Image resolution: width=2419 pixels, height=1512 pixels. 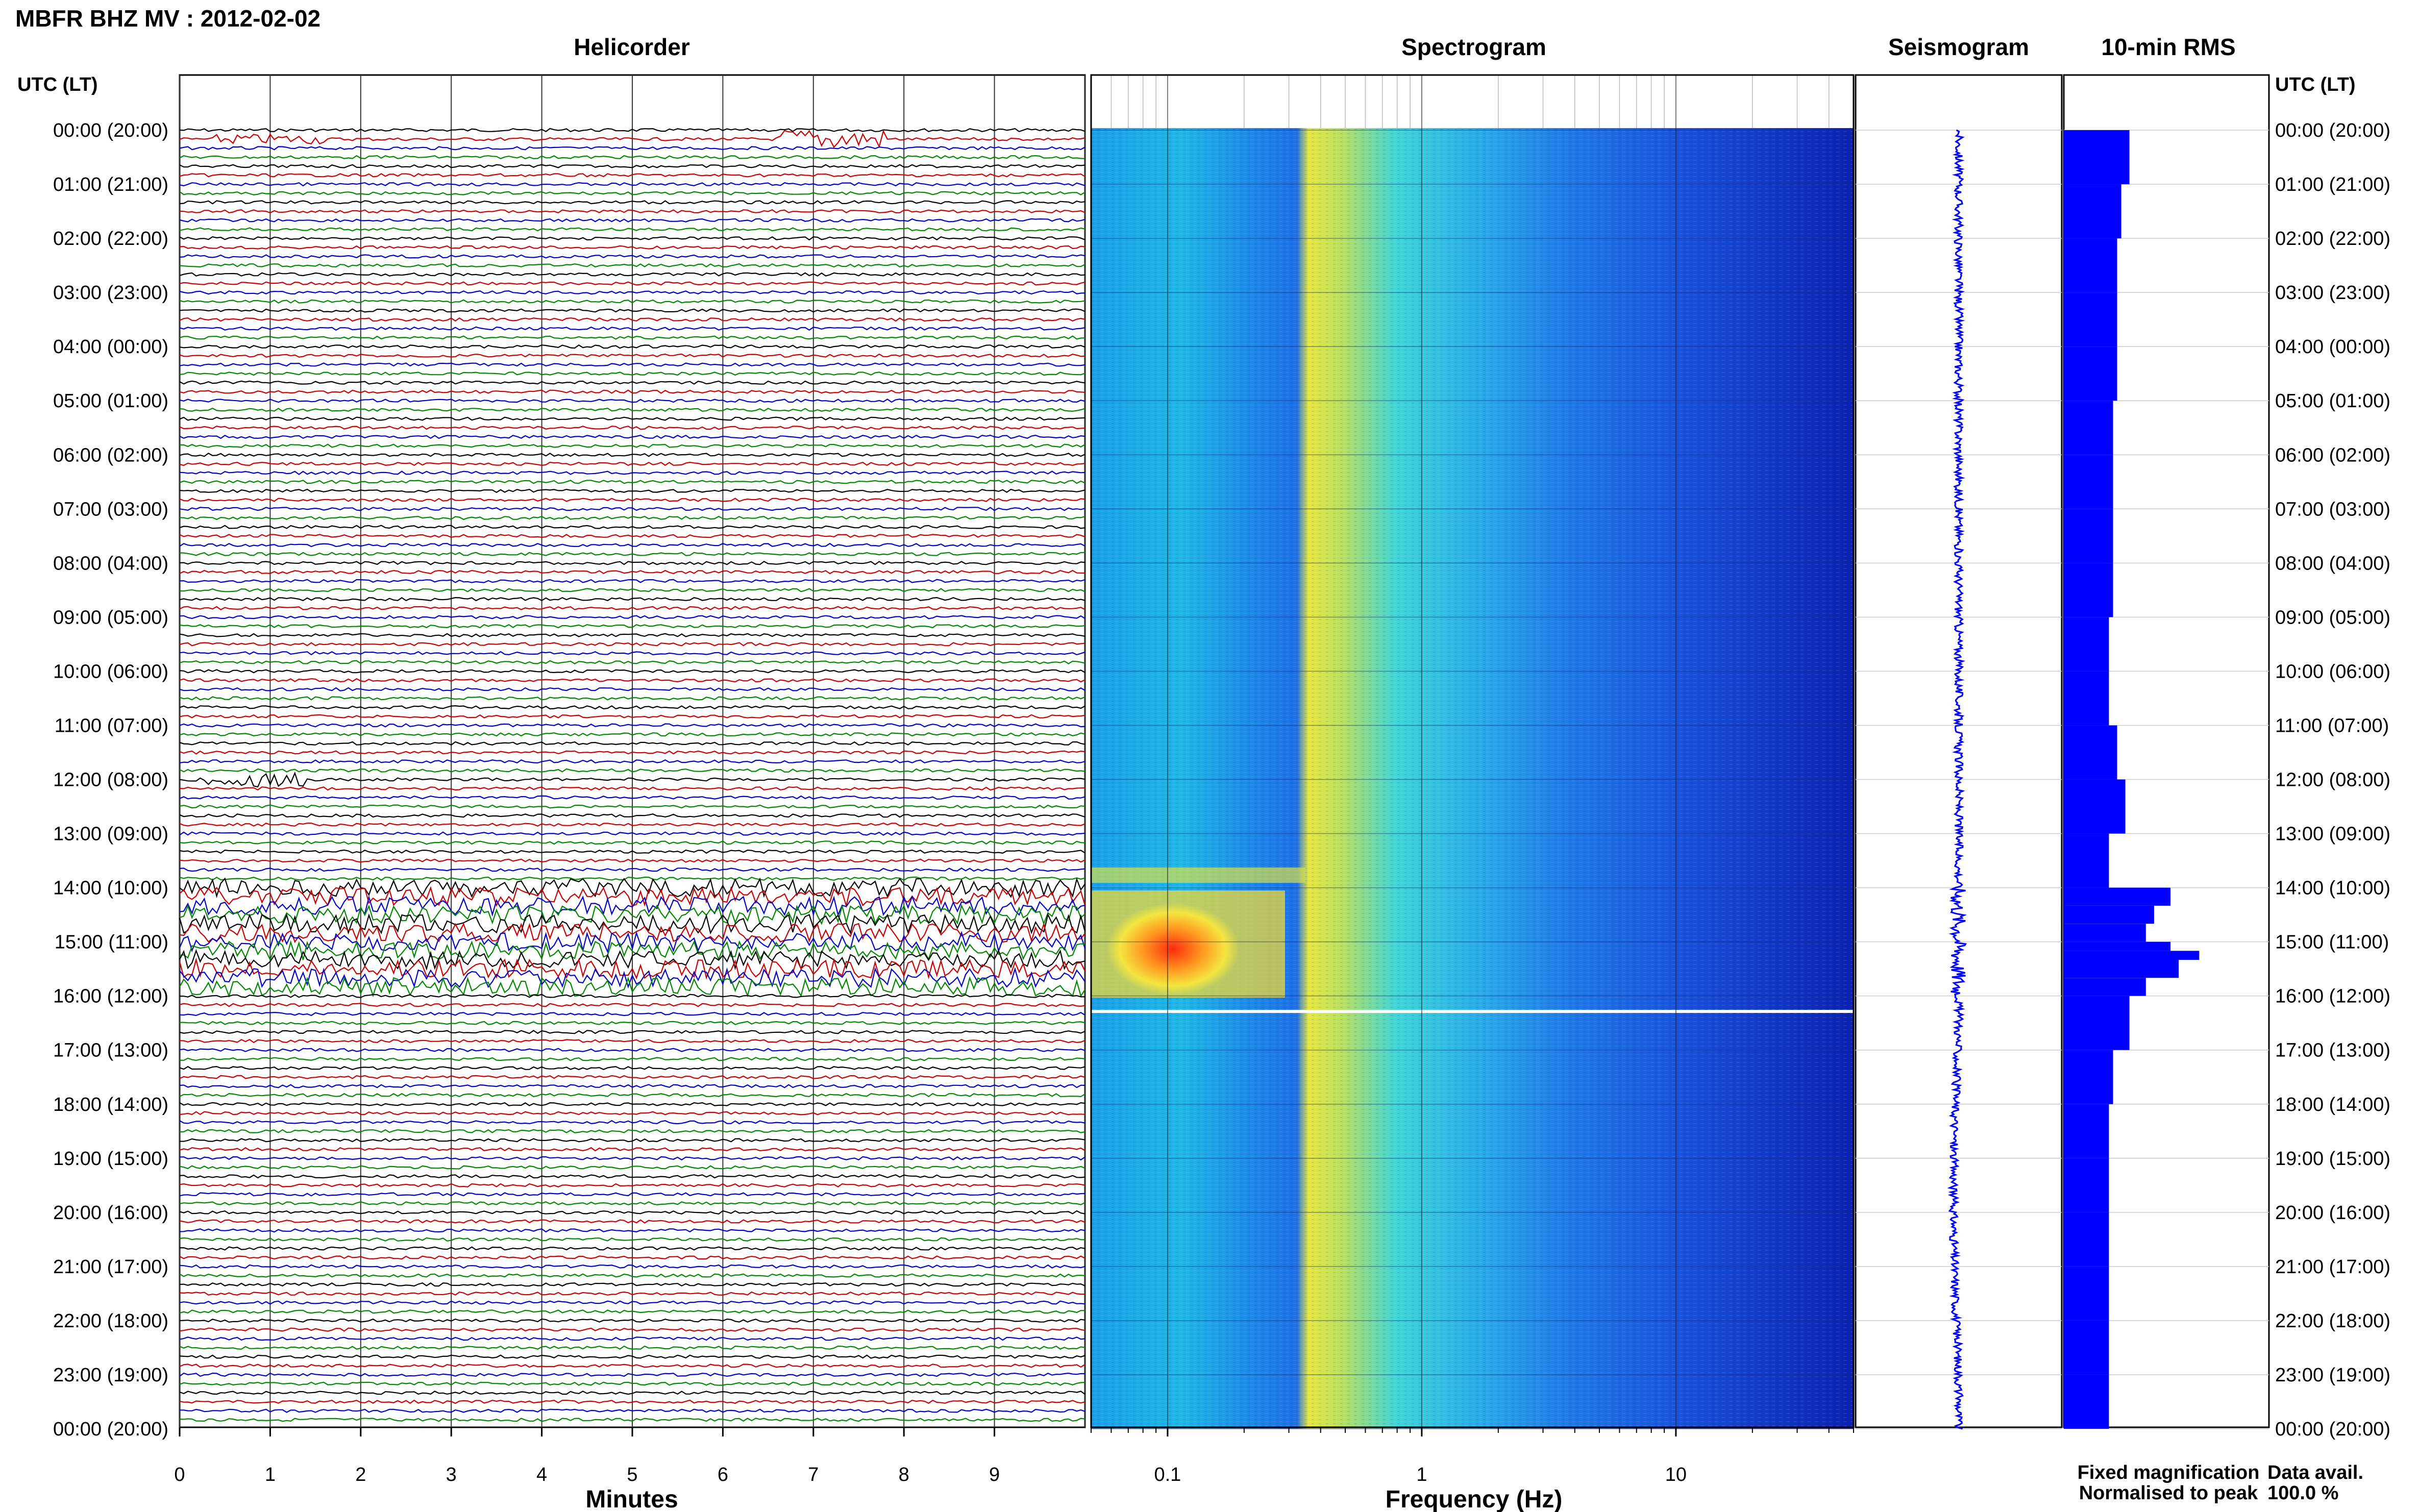 I want to click on time-label-right: 11:00 (07:00), so click(x=2332, y=725).